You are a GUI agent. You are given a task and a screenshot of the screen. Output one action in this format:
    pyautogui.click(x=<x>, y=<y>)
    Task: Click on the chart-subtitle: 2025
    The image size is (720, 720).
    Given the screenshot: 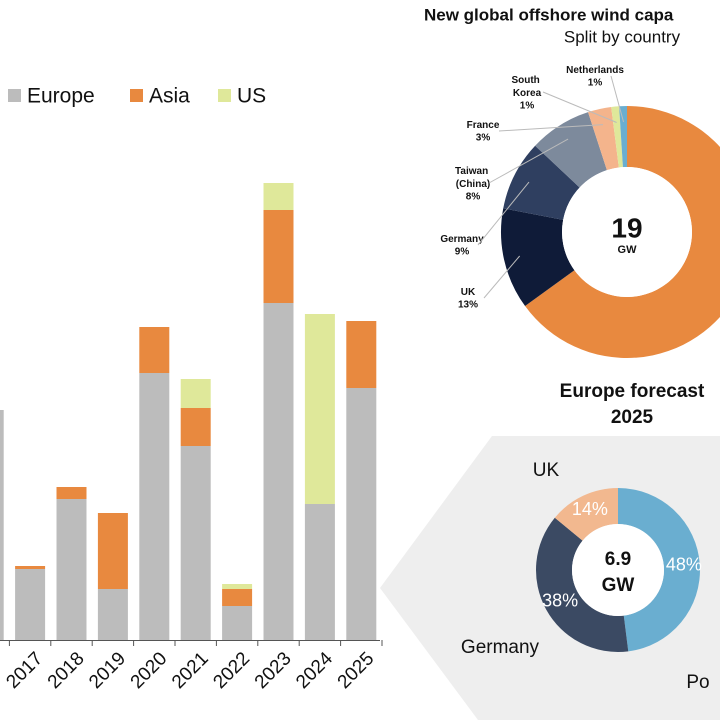 What is the action you would take?
    pyautogui.click(x=632, y=417)
    